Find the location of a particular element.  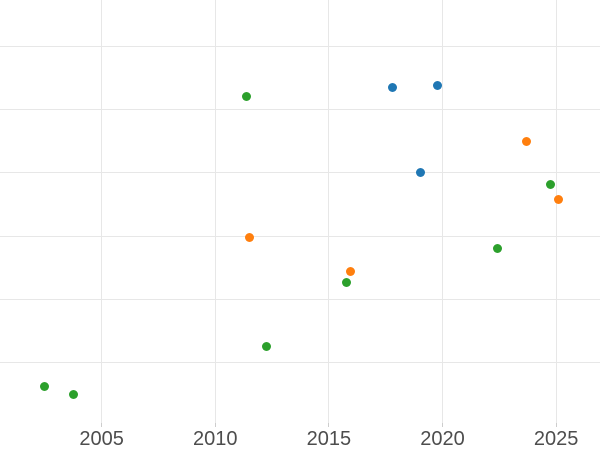

x-tick-label: 2020 is located at coordinates (442, 439).